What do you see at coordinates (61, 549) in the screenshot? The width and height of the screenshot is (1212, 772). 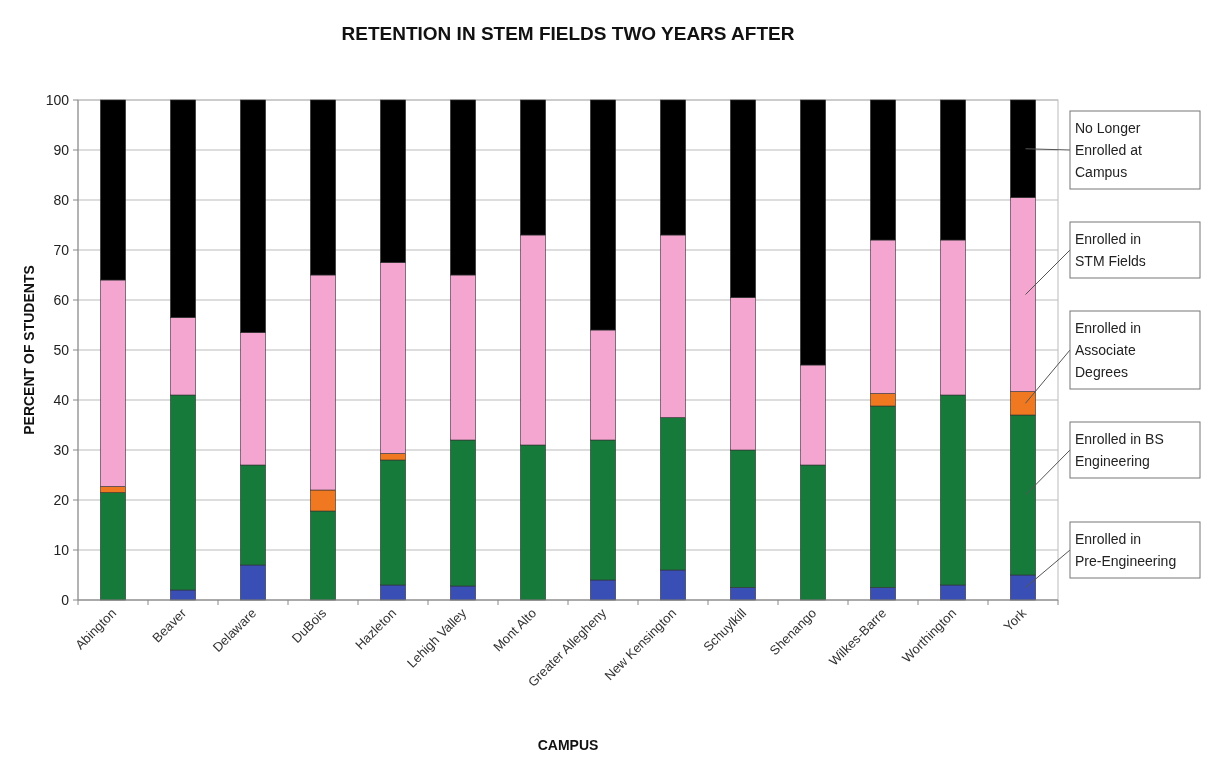 I see `y-tick-label: 10` at bounding box center [61, 549].